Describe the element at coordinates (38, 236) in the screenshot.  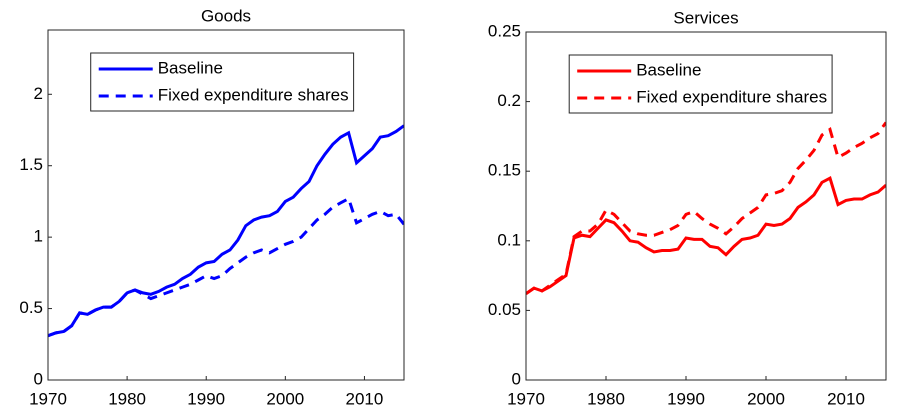
I see `y-tick-label: 1` at that location.